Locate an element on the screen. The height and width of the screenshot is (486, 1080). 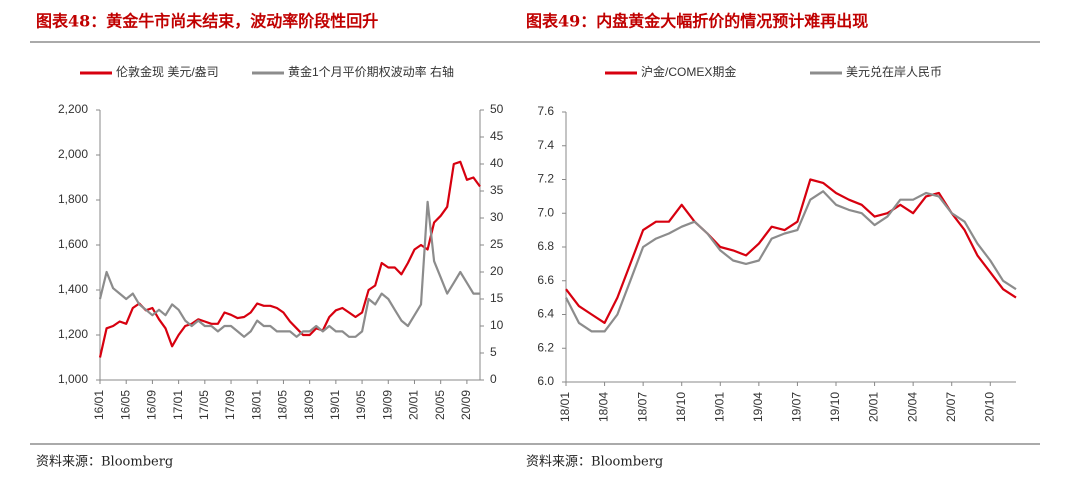
x-tick-label: 16/05 is located at coordinates (125, 405).